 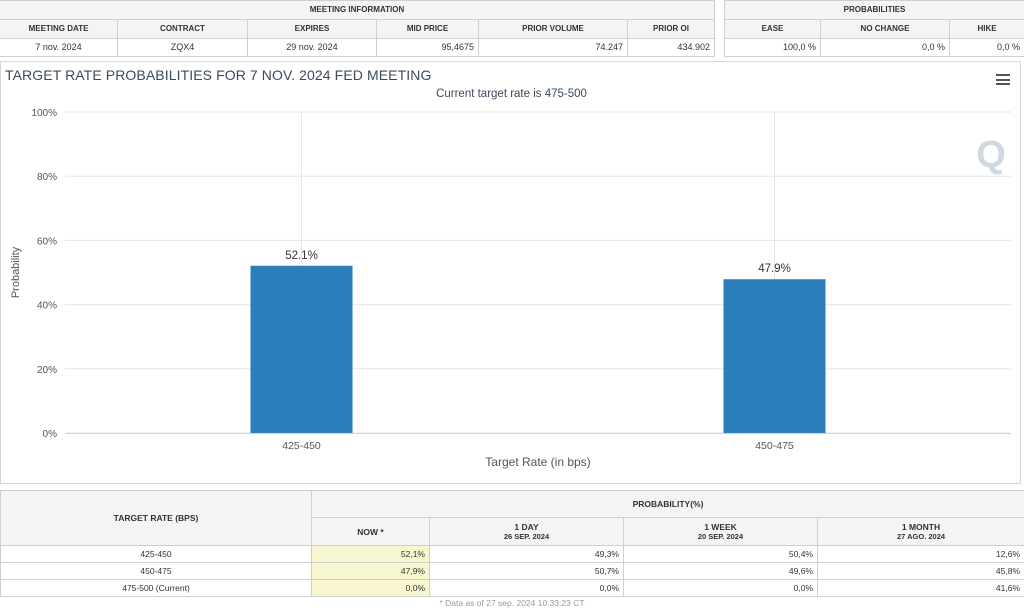 I want to click on chart-subtitle: Current target rate is 475-500, so click(x=511, y=94).